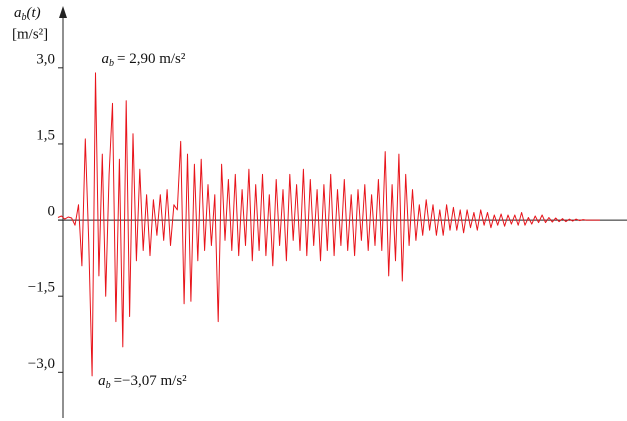 The image size is (627, 421). I want to click on y-axis-arrow, so click(63, 12).